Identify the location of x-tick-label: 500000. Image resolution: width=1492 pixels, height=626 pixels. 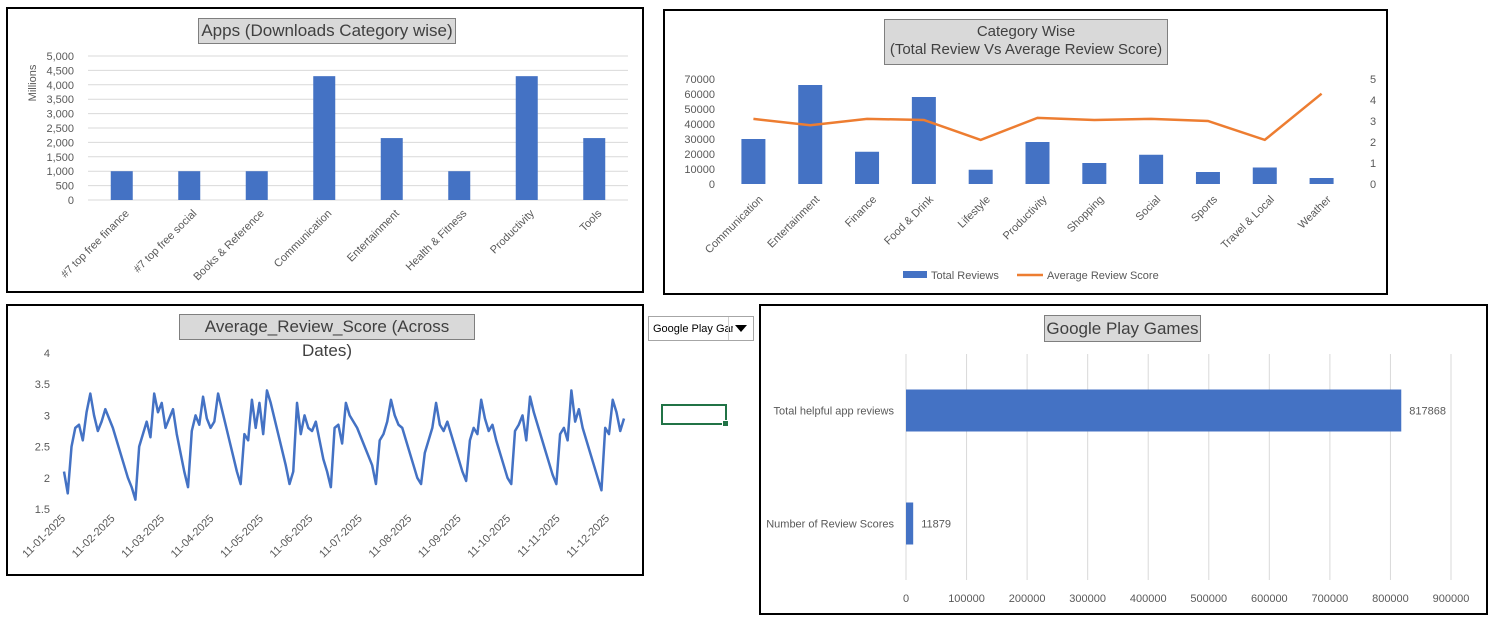
(1208, 599).